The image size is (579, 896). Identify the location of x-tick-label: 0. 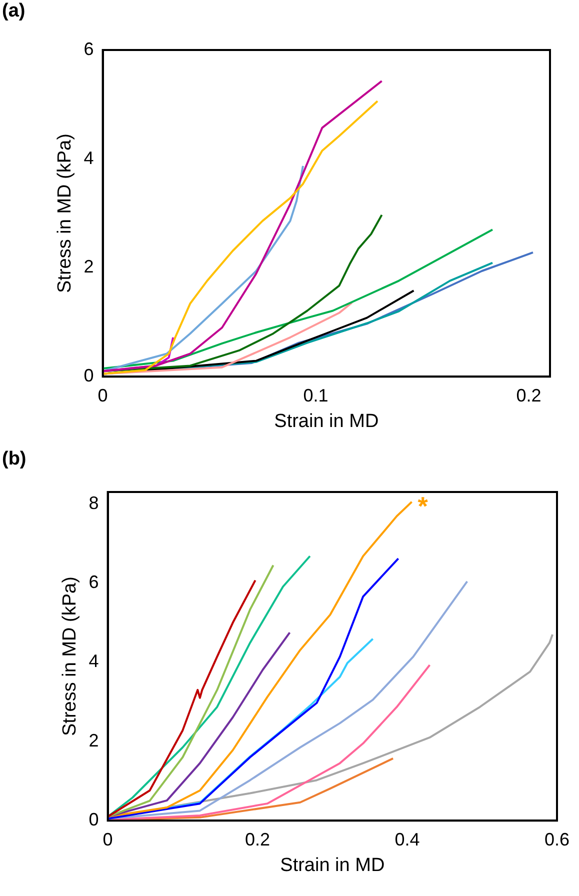
(107, 839).